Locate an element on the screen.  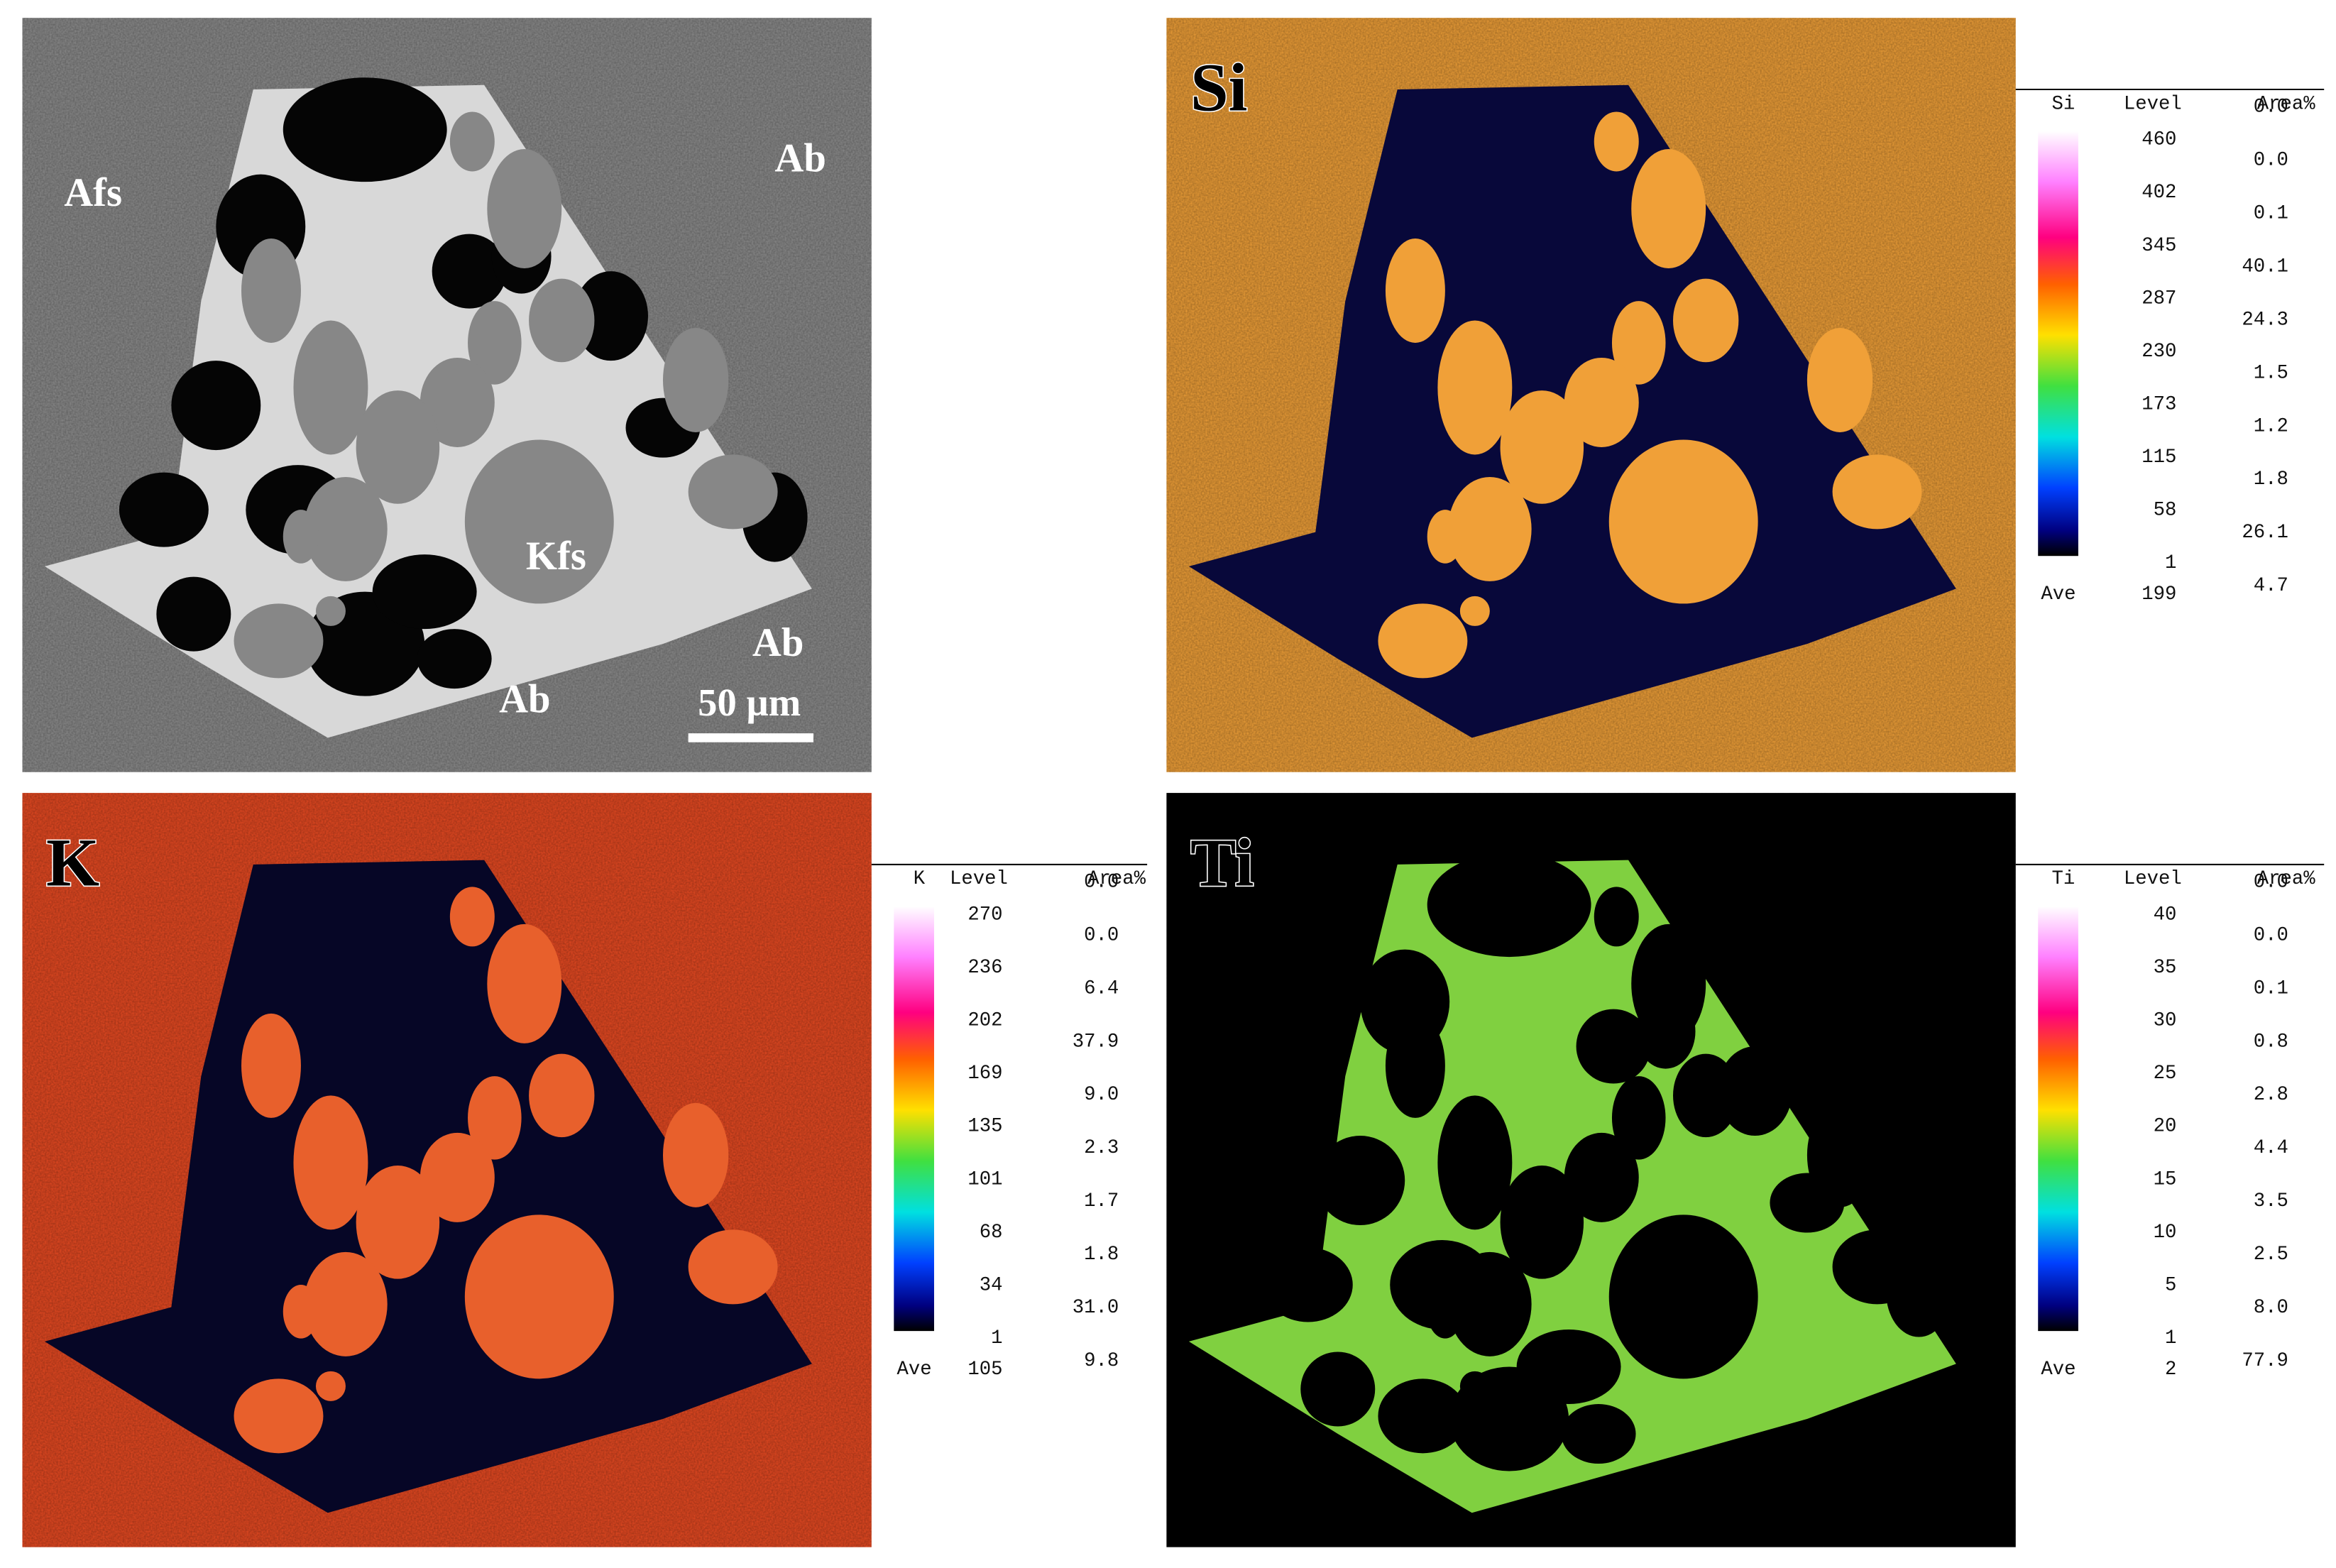
scale-bar-label: 50 µm is located at coordinates (749, 702).